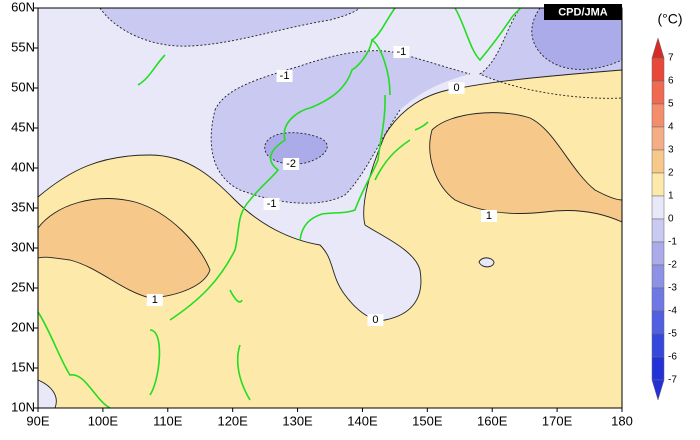 The width and height of the screenshot is (700, 440). What do you see at coordinates (23, 286) in the screenshot?
I see `lat-label: 25N` at bounding box center [23, 286].